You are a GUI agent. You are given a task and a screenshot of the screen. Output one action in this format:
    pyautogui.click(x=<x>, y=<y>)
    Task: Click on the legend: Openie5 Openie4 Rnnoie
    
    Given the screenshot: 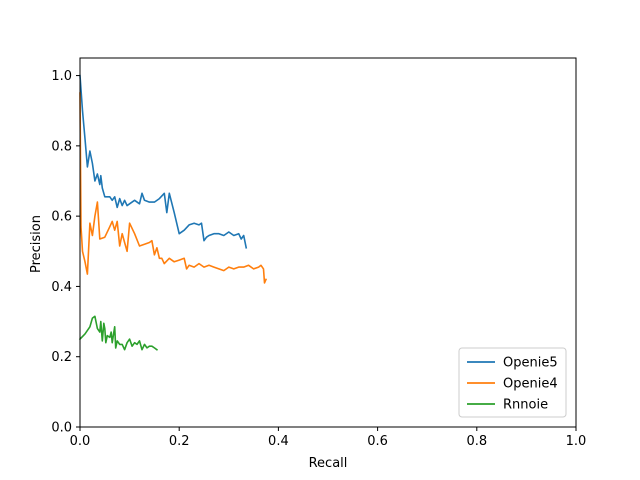 What is the action you would take?
    pyautogui.click(x=512, y=382)
    